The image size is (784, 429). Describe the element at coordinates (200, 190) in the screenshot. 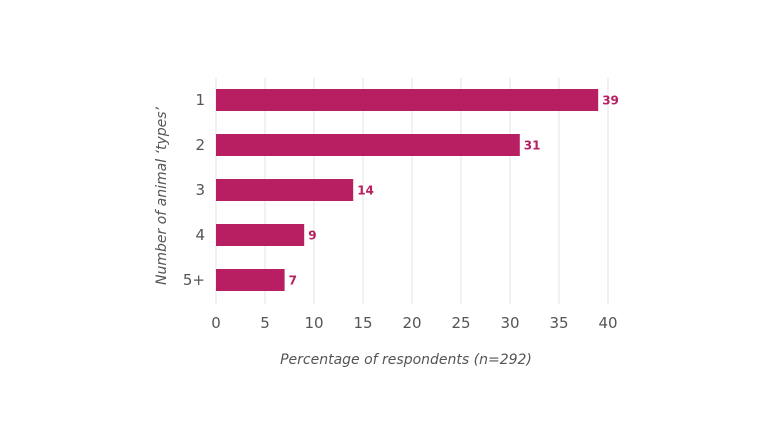

I see `y-tick-label: 3` at that location.